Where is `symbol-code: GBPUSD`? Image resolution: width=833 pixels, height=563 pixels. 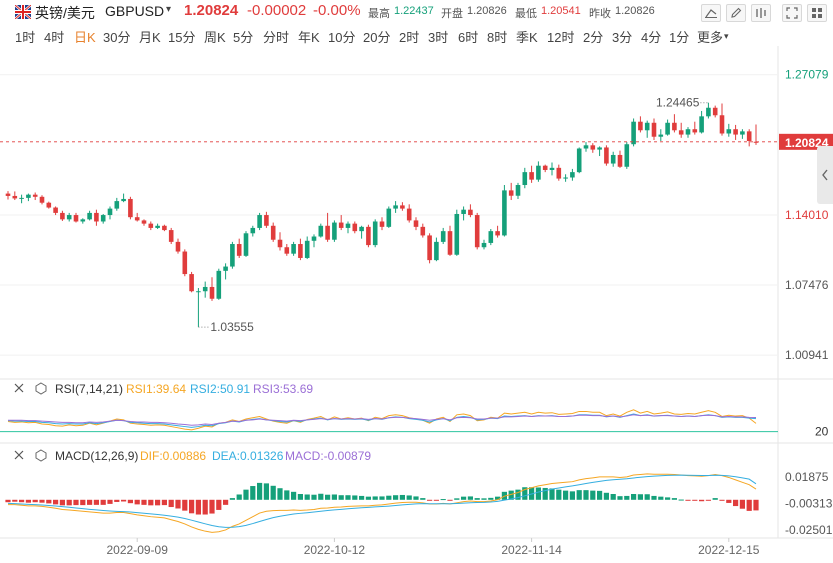 symbol-code: GBPUSD is located at coordinates (135, 11).